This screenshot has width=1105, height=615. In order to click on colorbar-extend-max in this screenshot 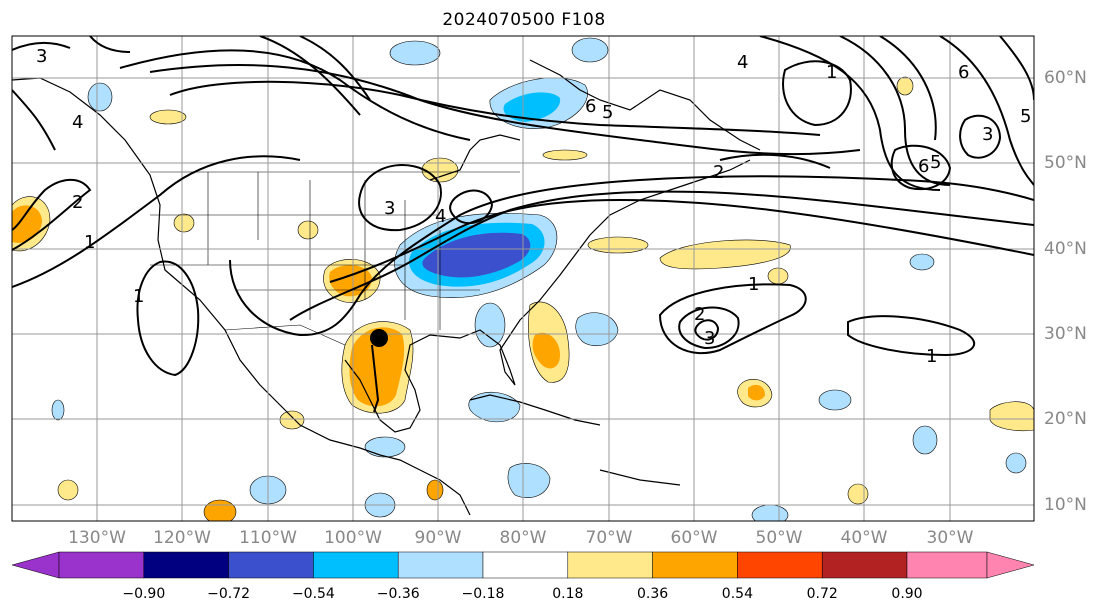, I will do `click(1010, 565)`.